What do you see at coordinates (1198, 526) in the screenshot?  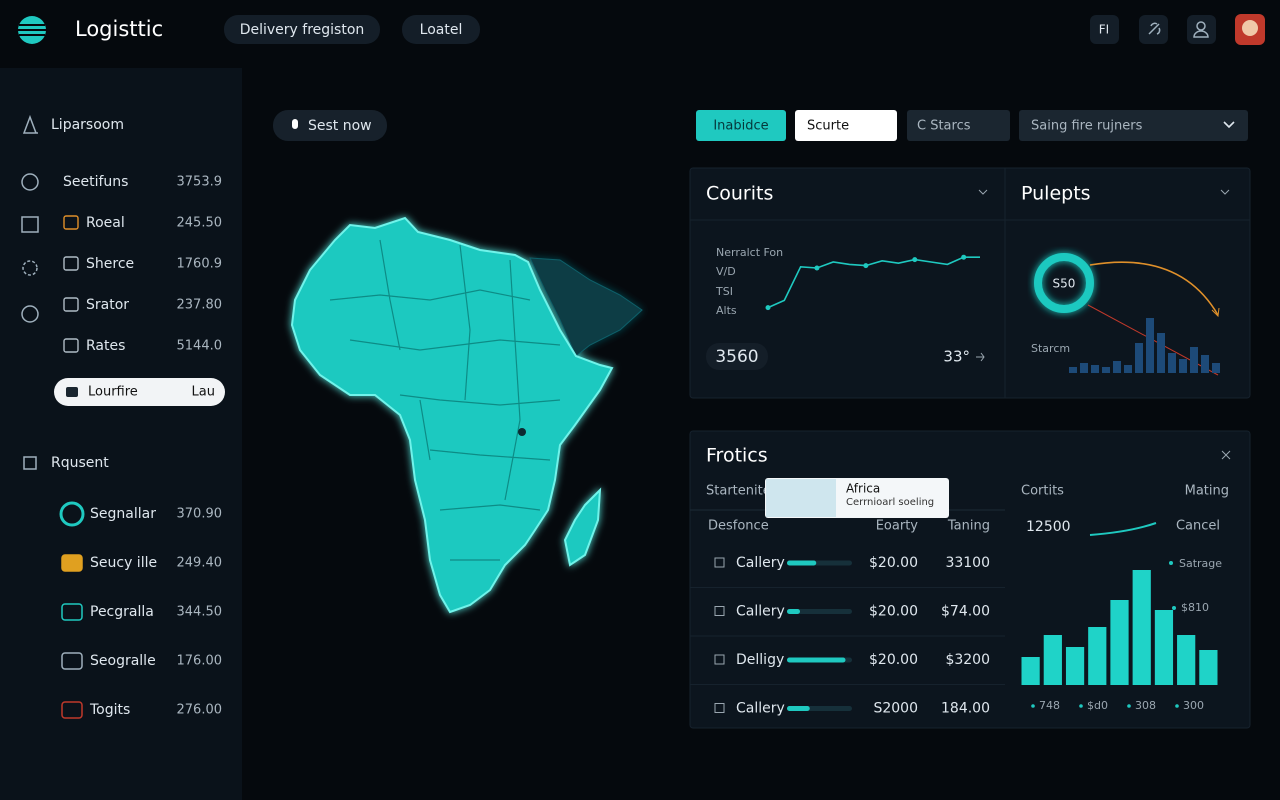 I see `cancel: Cancel` at bounding box center [1198, 526].